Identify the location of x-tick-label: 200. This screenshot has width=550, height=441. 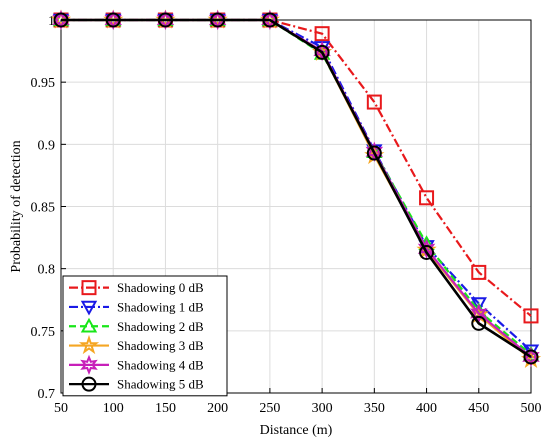
(217, 408).